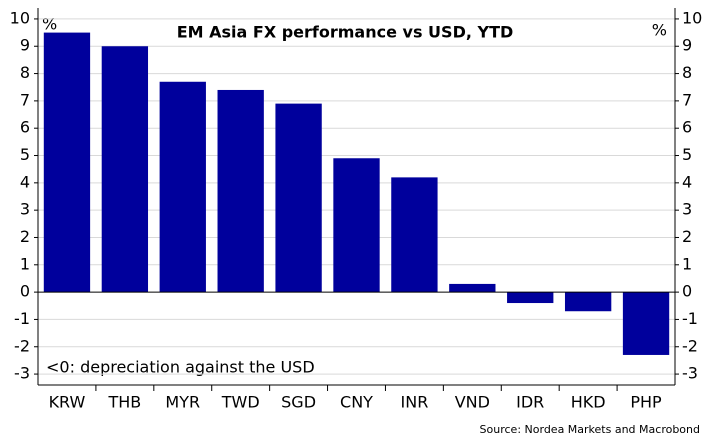 The image size is (710, 448). I want to click on x-tick-label: KRW, so click(67, 402).